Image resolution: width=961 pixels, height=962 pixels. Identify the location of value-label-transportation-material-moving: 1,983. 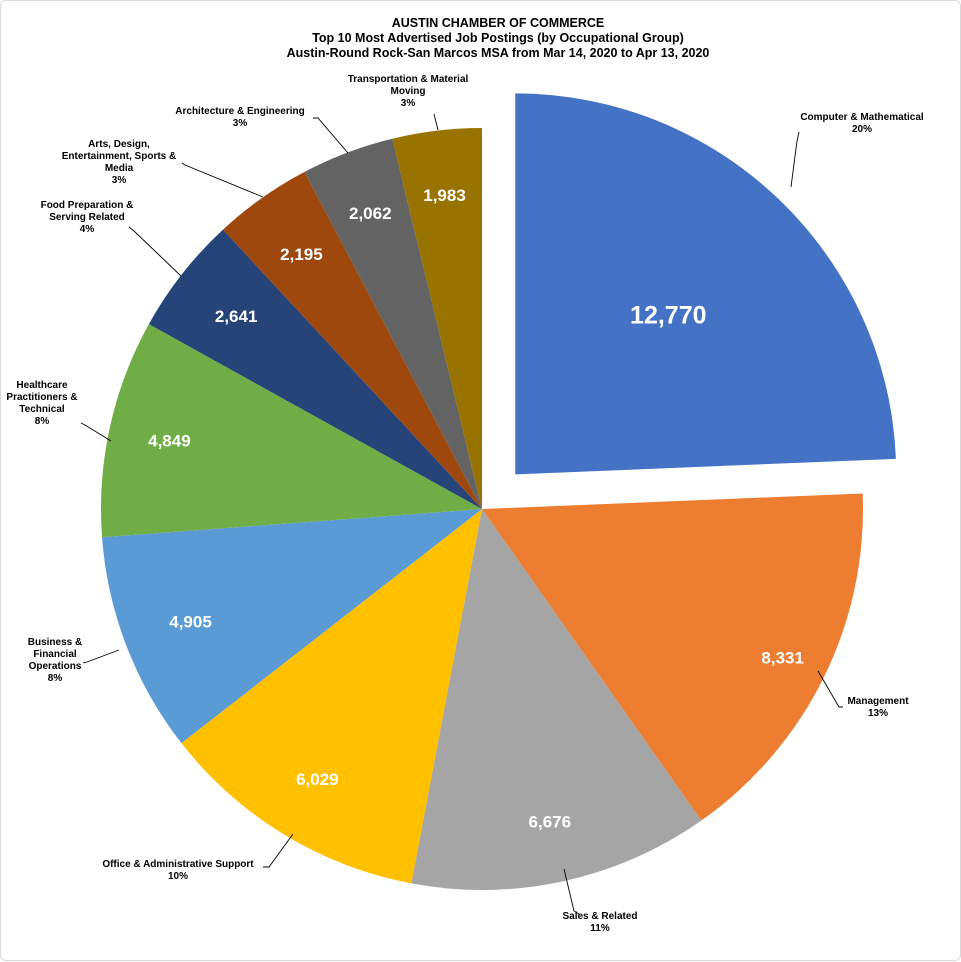
(444, 195).